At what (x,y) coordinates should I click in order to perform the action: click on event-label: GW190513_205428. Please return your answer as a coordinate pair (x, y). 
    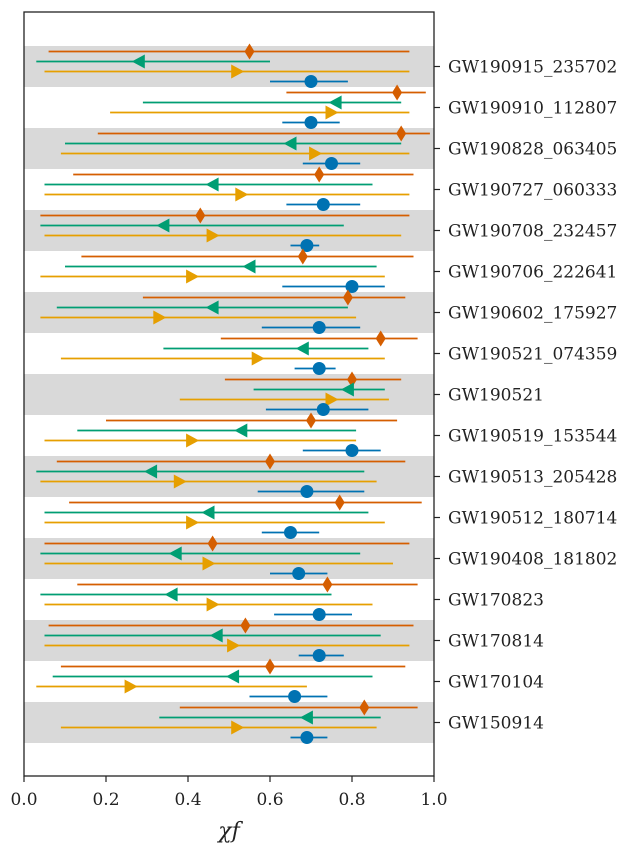
    Looking at the image, I should click on (532, 478).